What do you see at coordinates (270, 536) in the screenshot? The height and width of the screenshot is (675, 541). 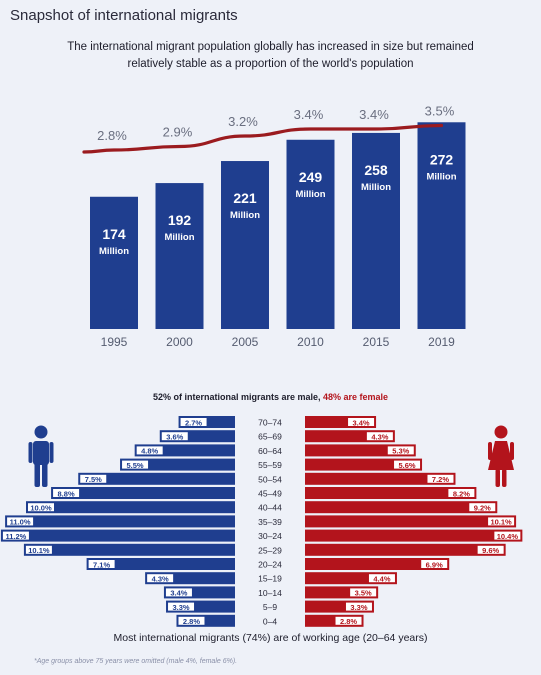 I see `age-group-label: 30–24` at bounding box center [270, 536].